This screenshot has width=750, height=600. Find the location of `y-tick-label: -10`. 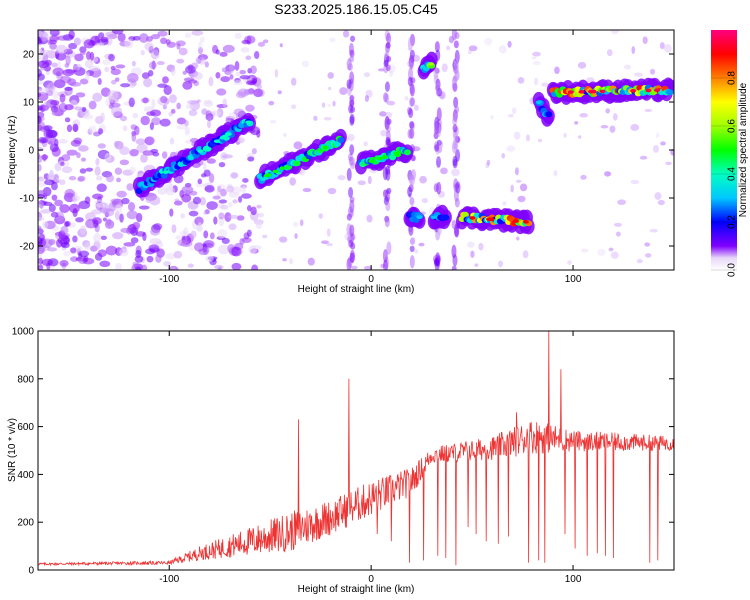

y-tick-label: -10 is located at coordinates (27, 199).